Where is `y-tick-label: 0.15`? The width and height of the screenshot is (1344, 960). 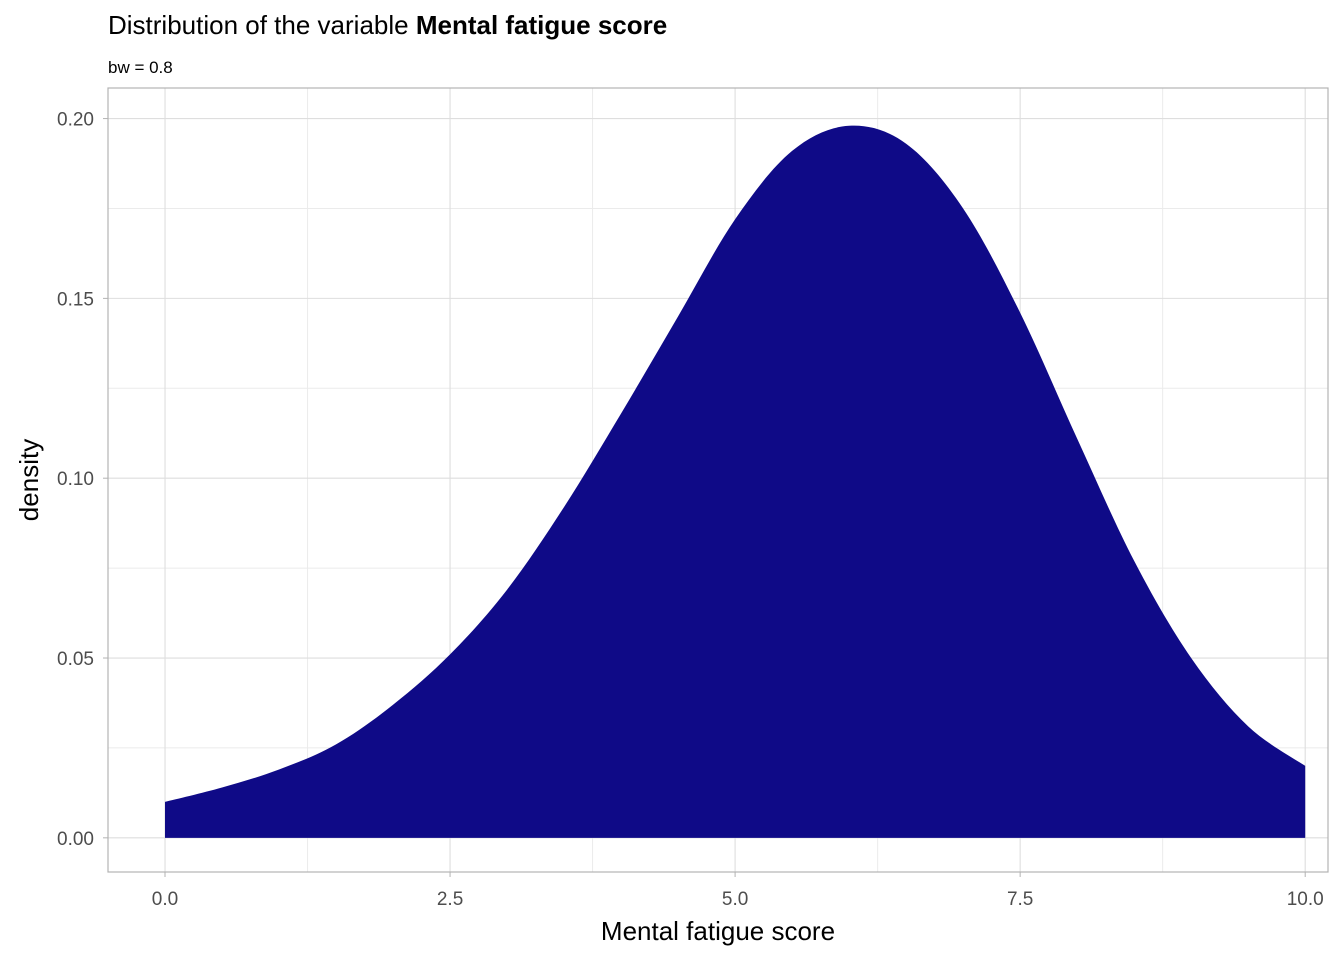
y-tick-label: 0.15 is located at coordinates (75, 299).